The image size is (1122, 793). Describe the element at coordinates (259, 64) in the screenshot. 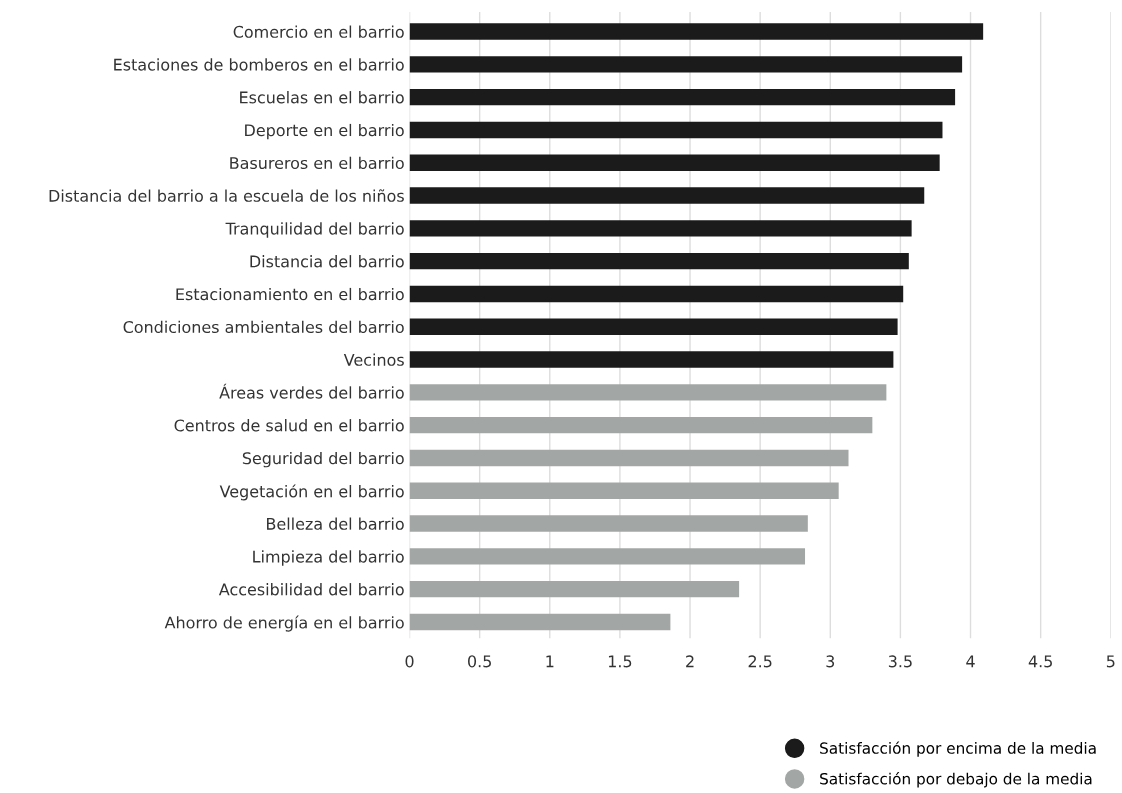

I see `y-tick-label: Estaciones de bomberos en el barrio` at that location.